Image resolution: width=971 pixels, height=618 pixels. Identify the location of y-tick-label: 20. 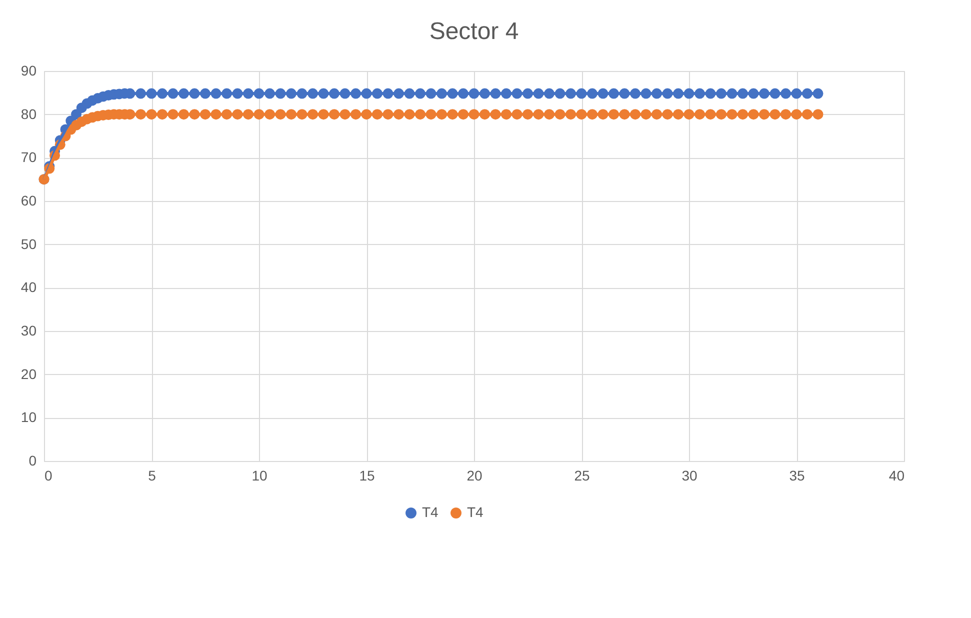
(28, 374).